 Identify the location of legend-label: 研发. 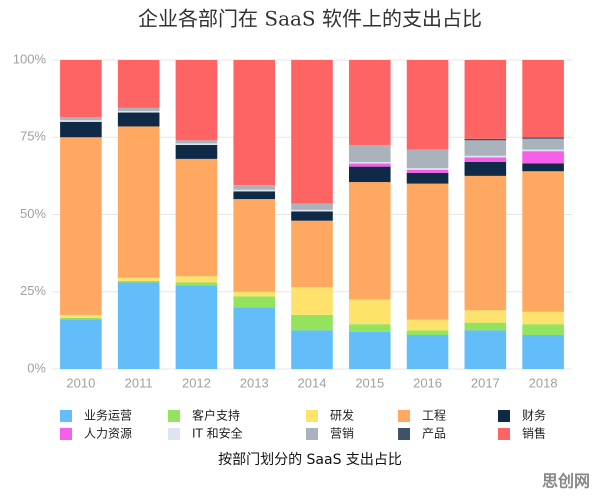
(342, 415).